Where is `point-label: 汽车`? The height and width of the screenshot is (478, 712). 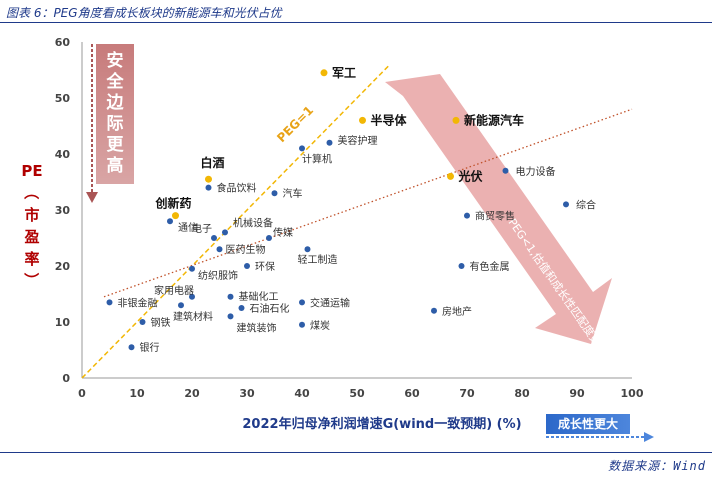
point-label: 汽车 is located at coordinates (293, 193).